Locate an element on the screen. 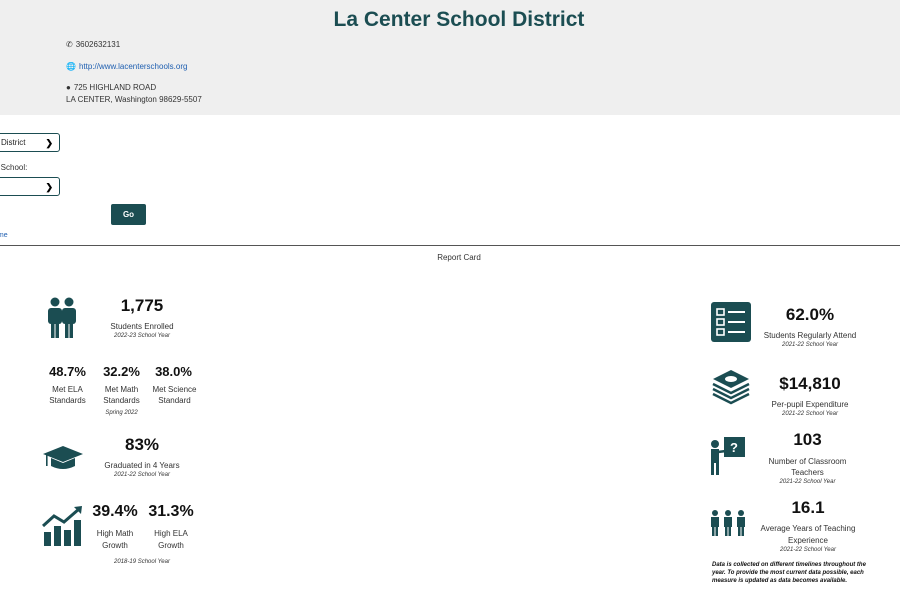 The image size is (900, 605). attendance-label: Students Regularly Attend is located at coordinates (810, 335).